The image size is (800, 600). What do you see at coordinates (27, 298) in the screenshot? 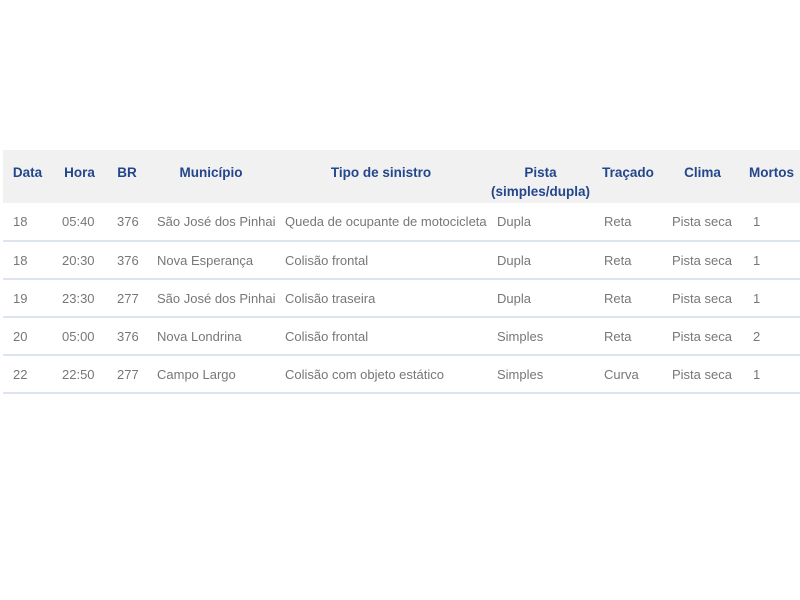
I see `cell-data: 19` at bounding box center [27, 298].